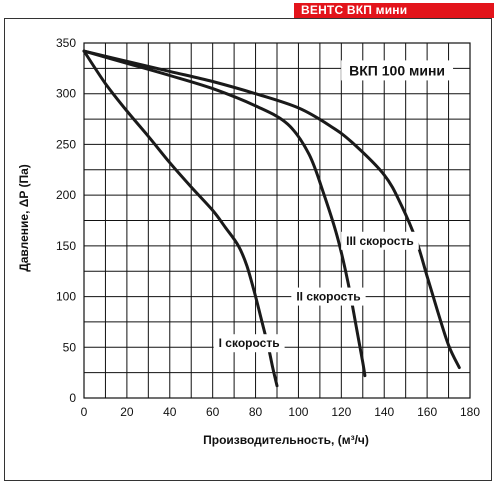  I want to click on x-tick-label: 60, so click(213, 412).